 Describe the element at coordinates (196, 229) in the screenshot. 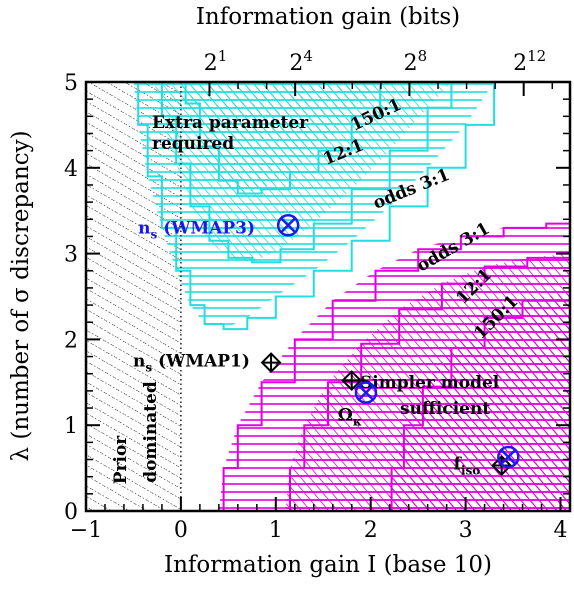

I see `point-label: ns (WMAP3)` at that location.